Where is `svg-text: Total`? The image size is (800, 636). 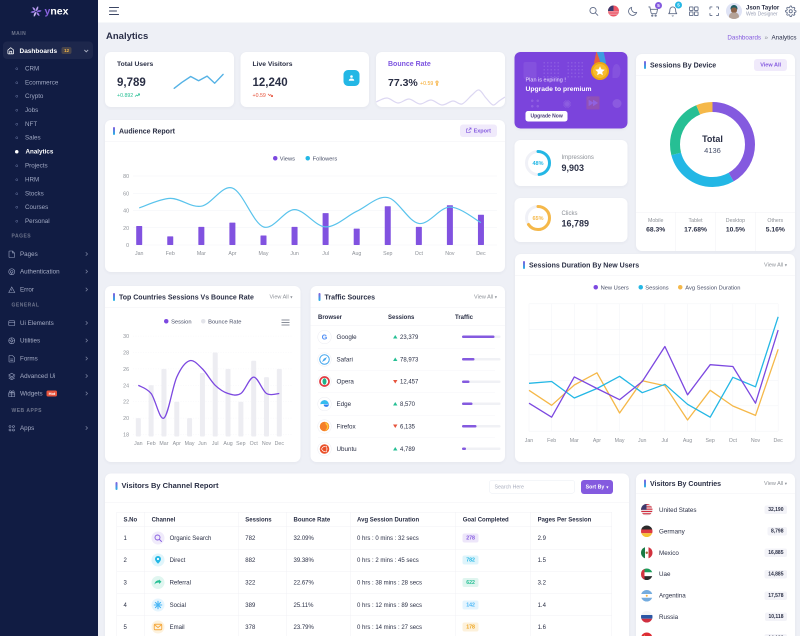 svg-text: Total is located at coordinates (712, 139).